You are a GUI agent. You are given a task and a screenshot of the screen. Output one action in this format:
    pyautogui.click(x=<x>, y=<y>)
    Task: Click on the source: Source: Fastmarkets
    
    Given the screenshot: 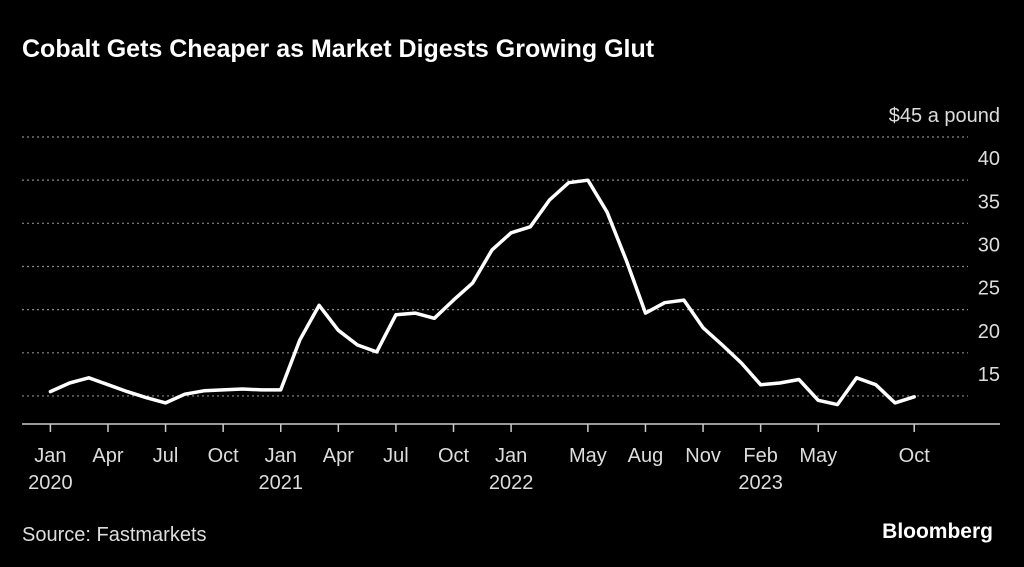 What is the action you would take?
    pyautogui.click(x=114, y=535)
    